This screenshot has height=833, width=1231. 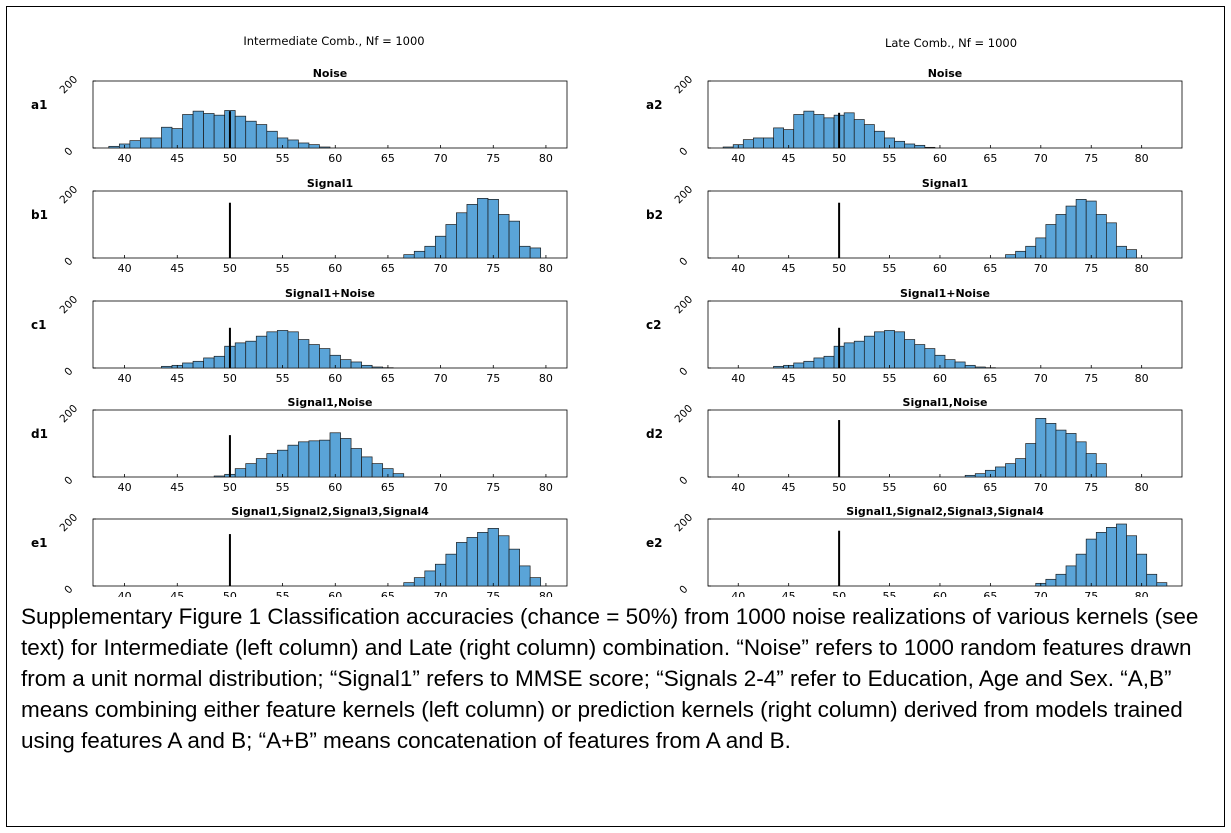 I want to click on panel-label: c2, so click(x=653, y=325).